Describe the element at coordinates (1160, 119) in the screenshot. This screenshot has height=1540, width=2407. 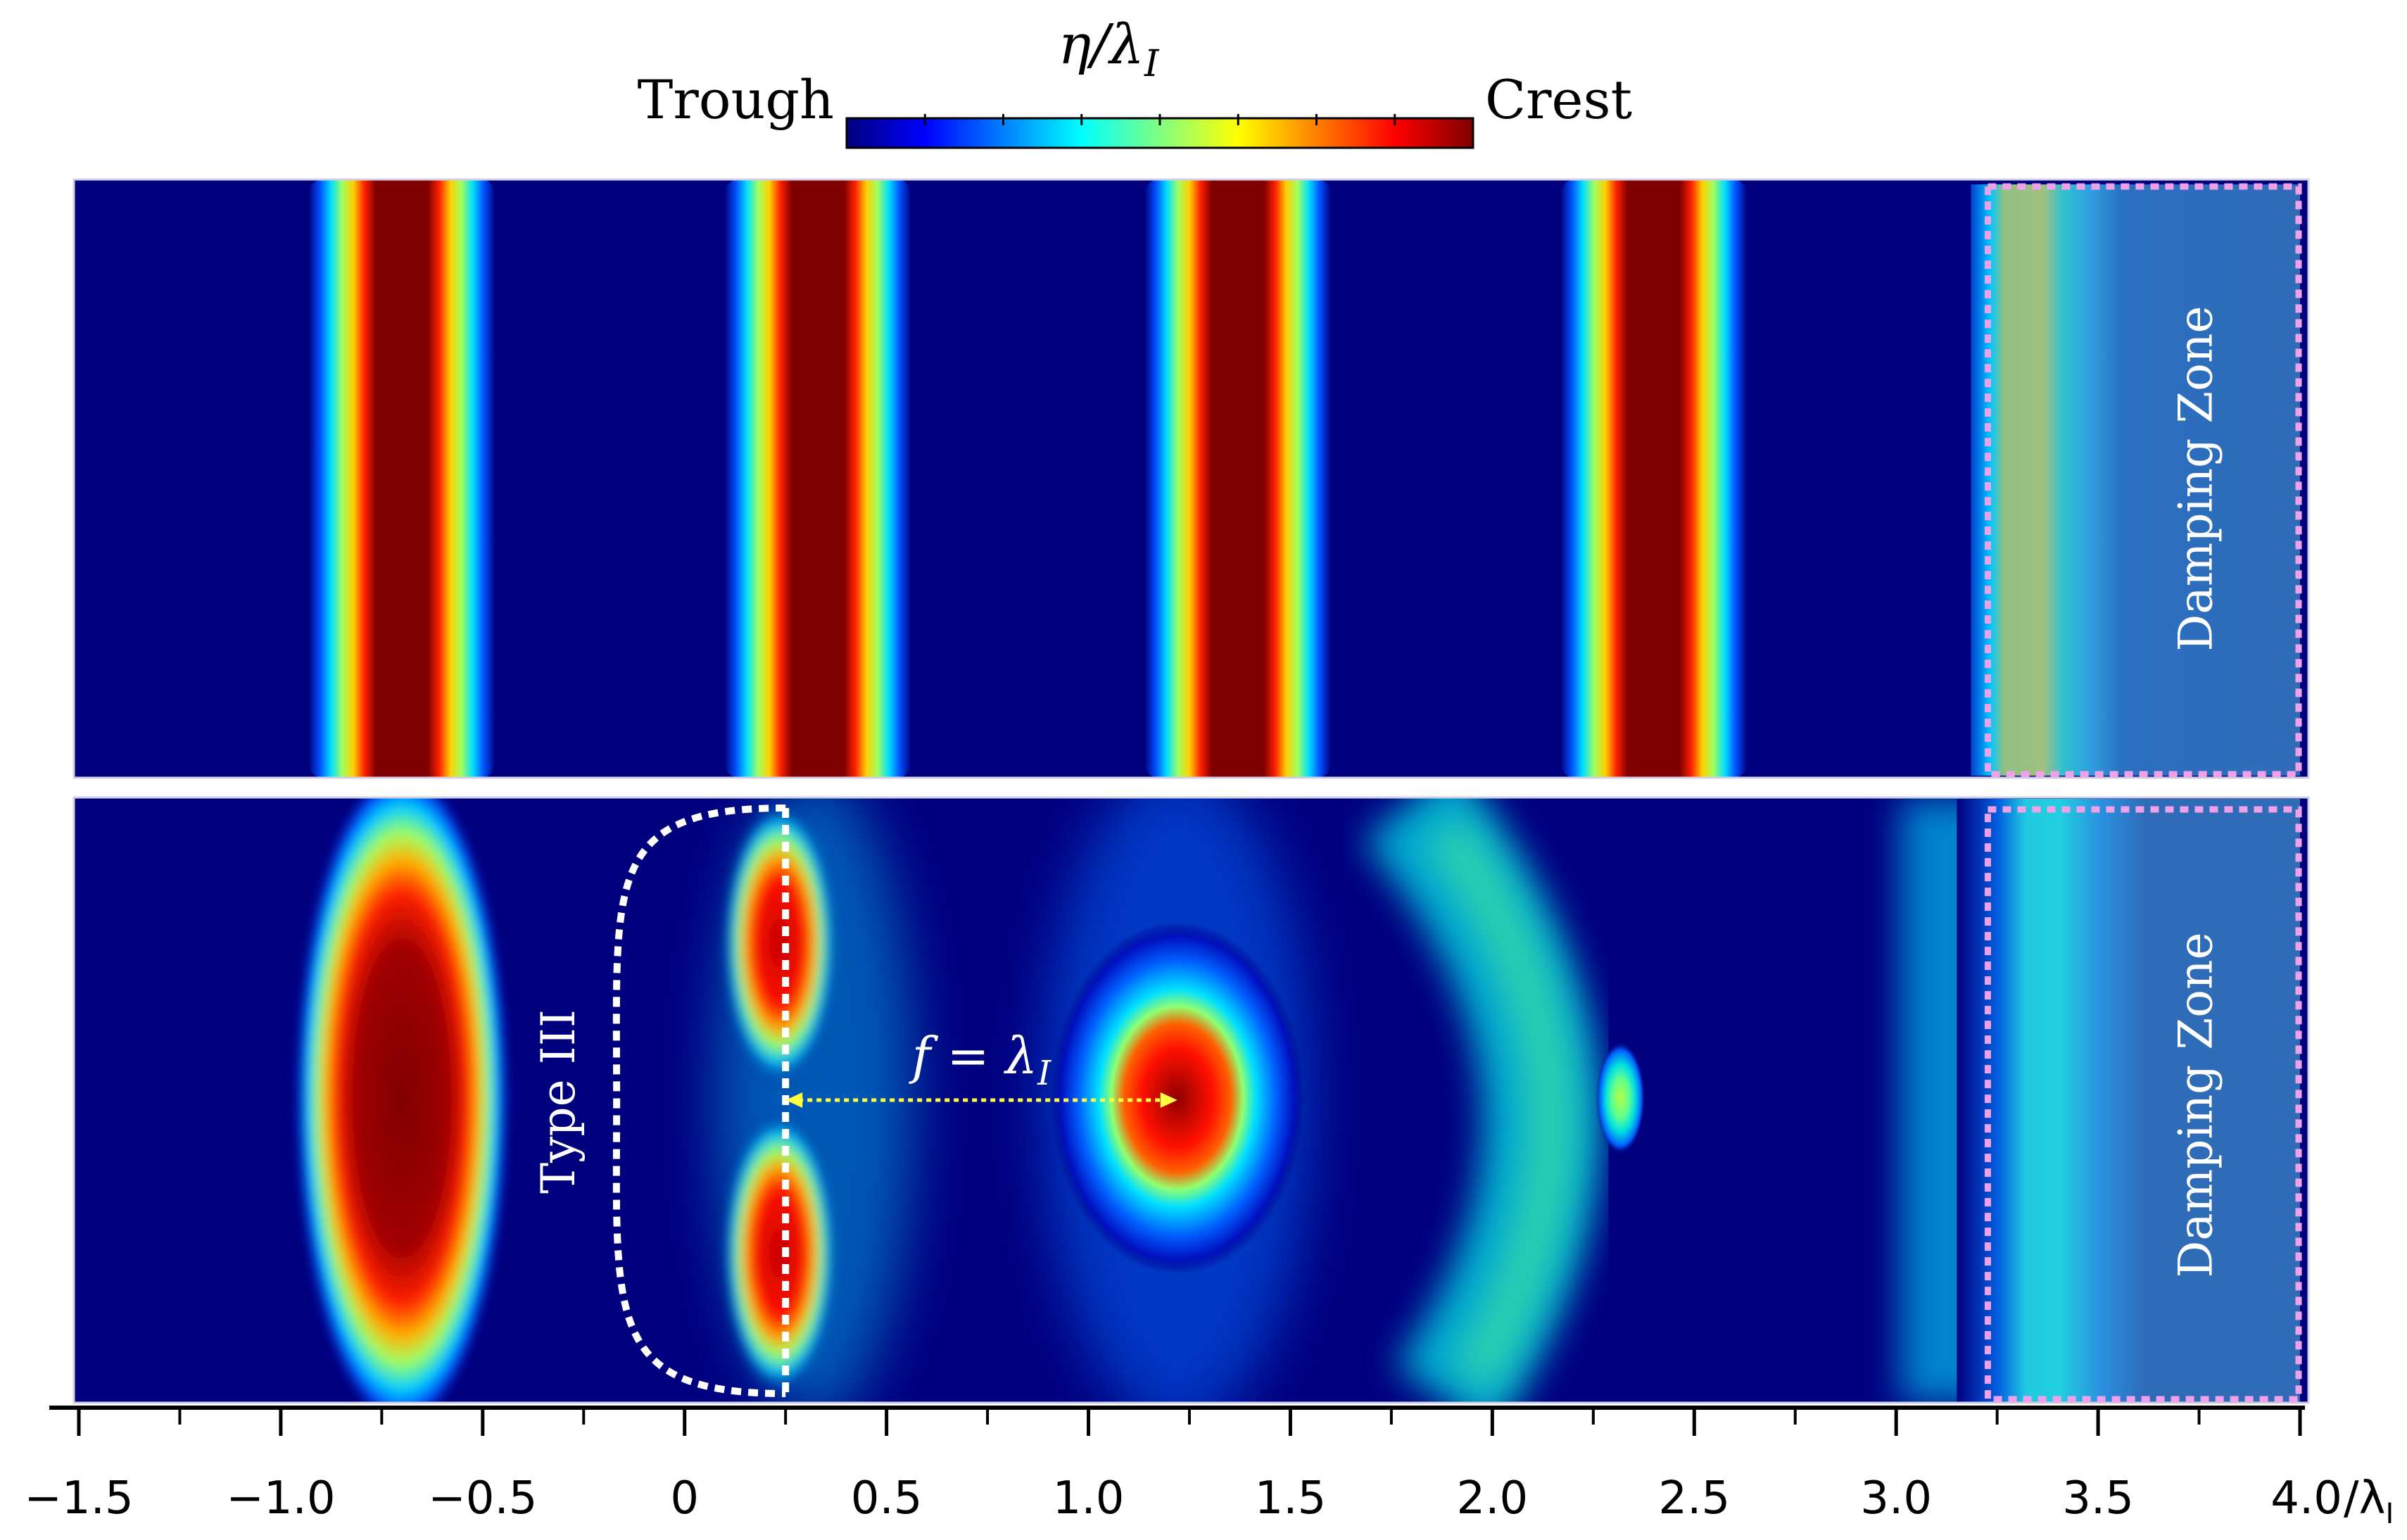
I see `colorbar-ticks` at that location.